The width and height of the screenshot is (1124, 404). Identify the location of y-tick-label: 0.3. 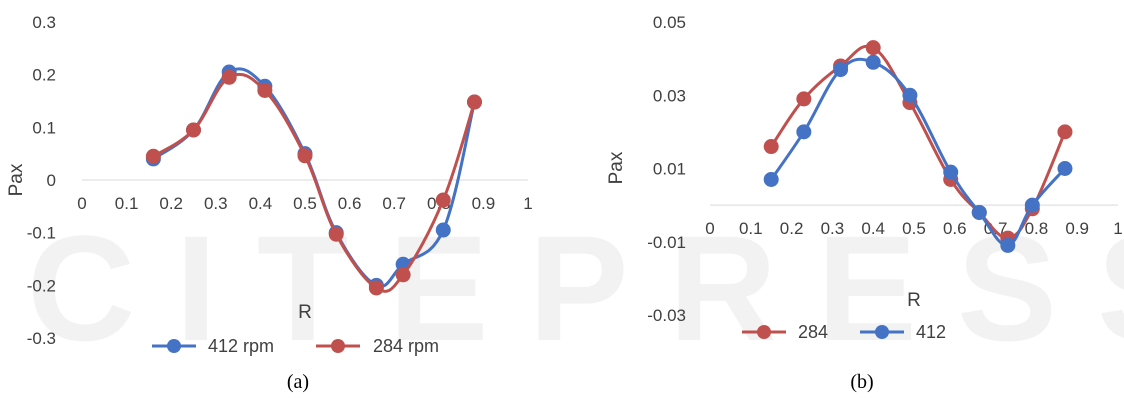
(44, 22).